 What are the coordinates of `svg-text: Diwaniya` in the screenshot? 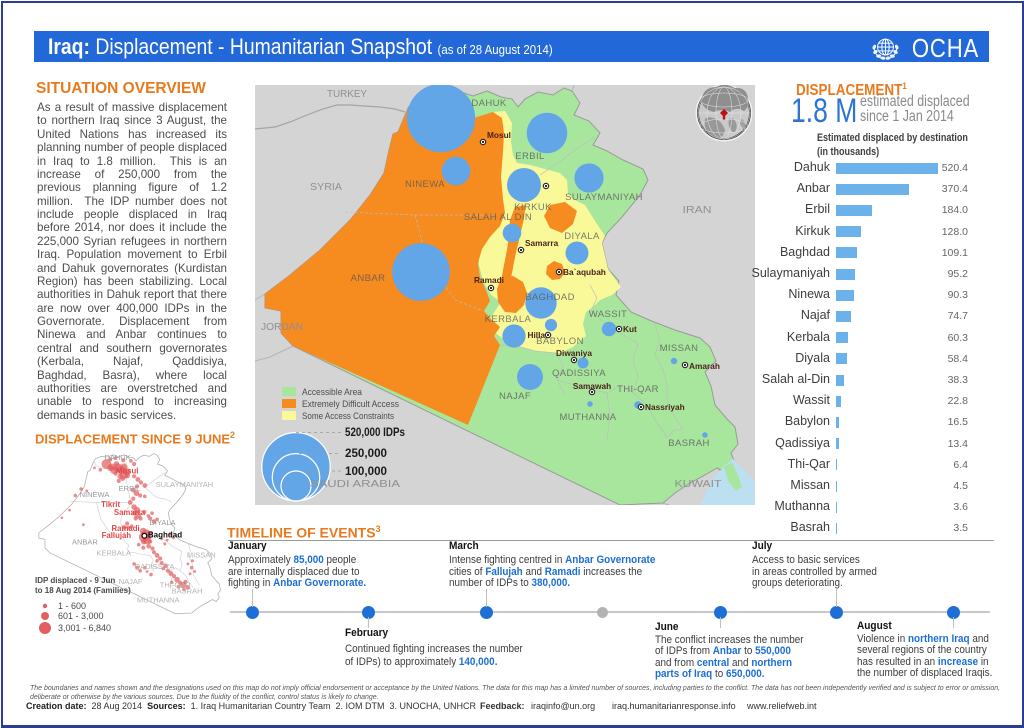 It's located at (574, 353).